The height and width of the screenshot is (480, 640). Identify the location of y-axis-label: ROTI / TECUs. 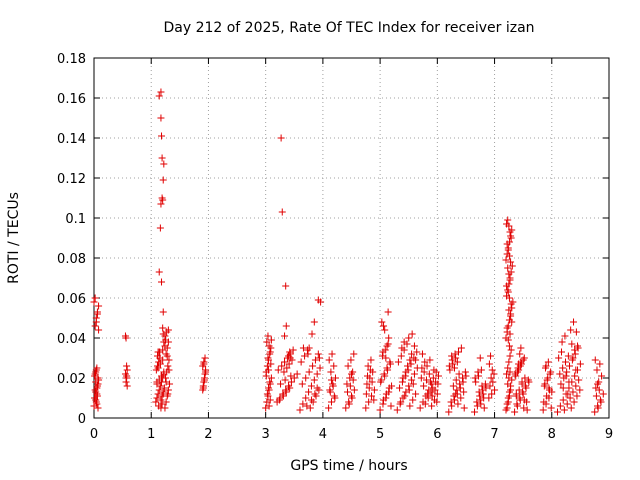
(14, 238).